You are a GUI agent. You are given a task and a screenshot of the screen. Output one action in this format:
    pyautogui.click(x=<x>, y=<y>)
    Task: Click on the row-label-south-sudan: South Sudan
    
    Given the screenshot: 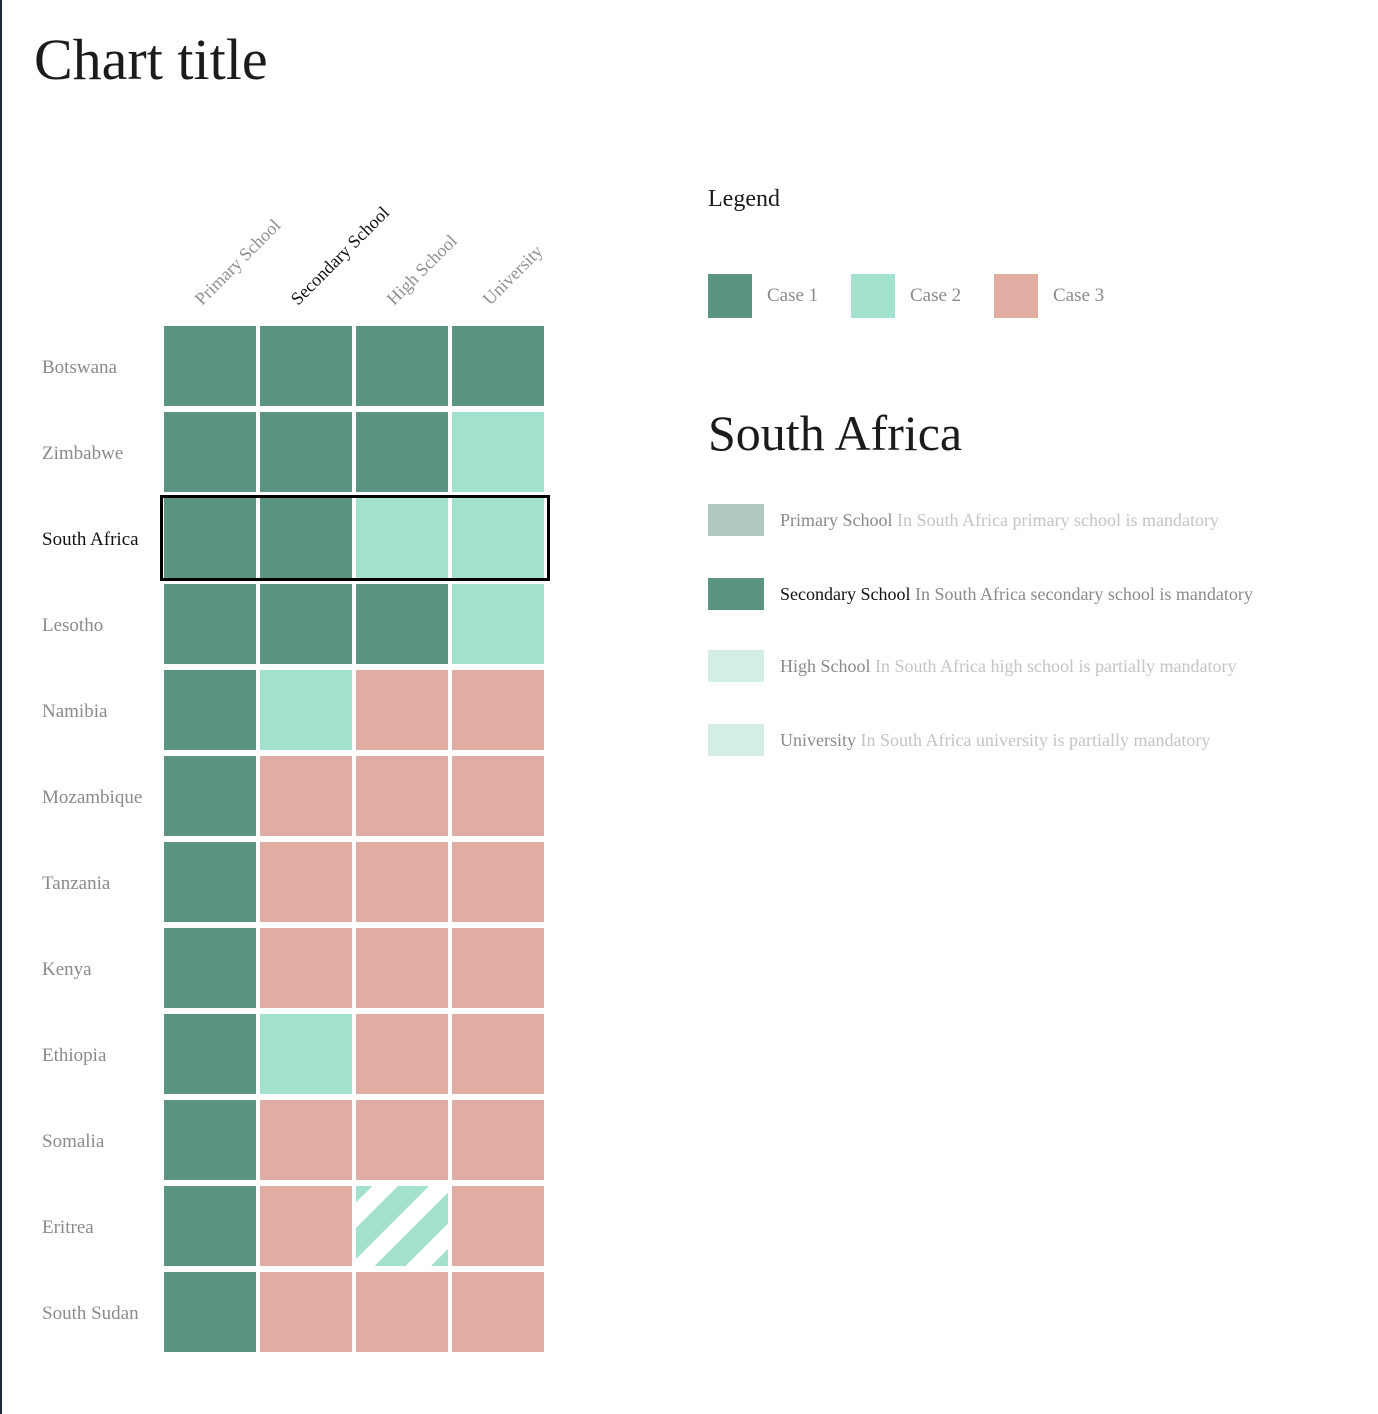 What is the action you would take?
    pyautogui.click(x=90, y=1313)
    